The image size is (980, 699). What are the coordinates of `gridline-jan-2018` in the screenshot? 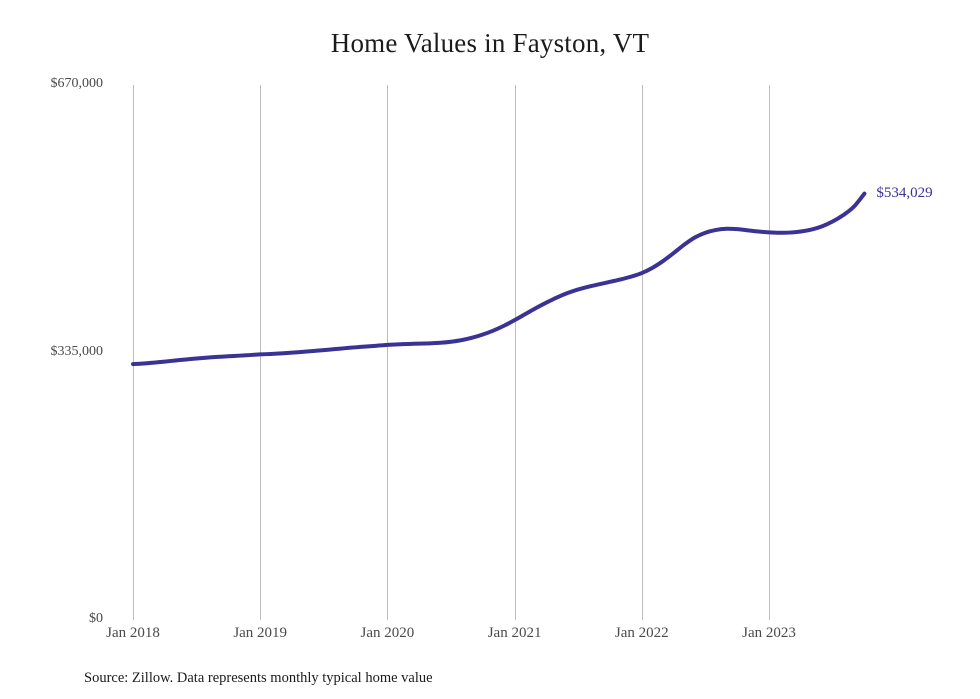 It's located at (133, 352).